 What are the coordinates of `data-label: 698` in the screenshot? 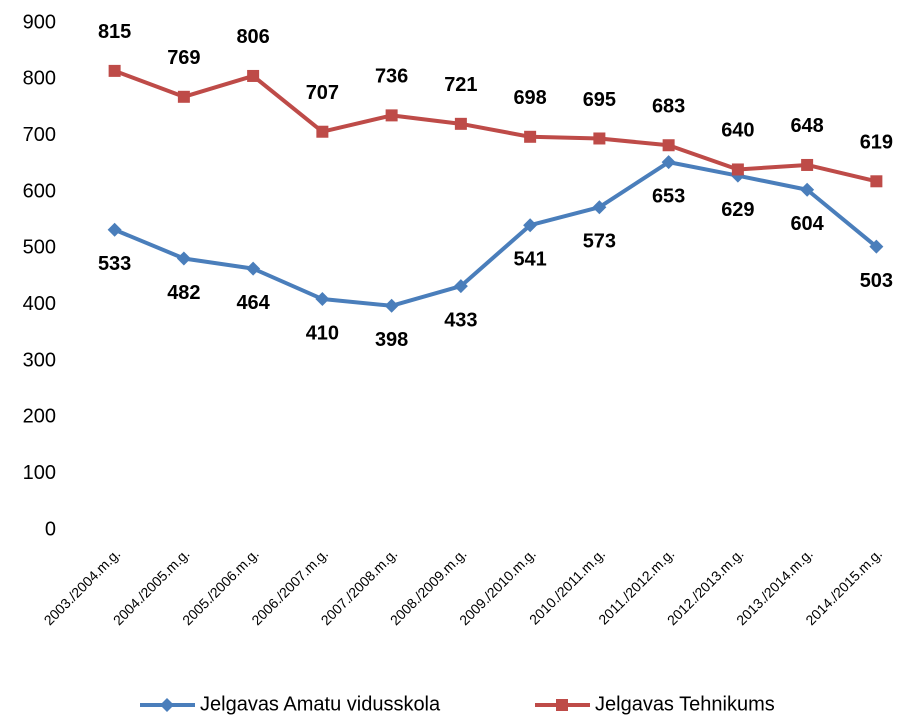 It's located at (529, 98).